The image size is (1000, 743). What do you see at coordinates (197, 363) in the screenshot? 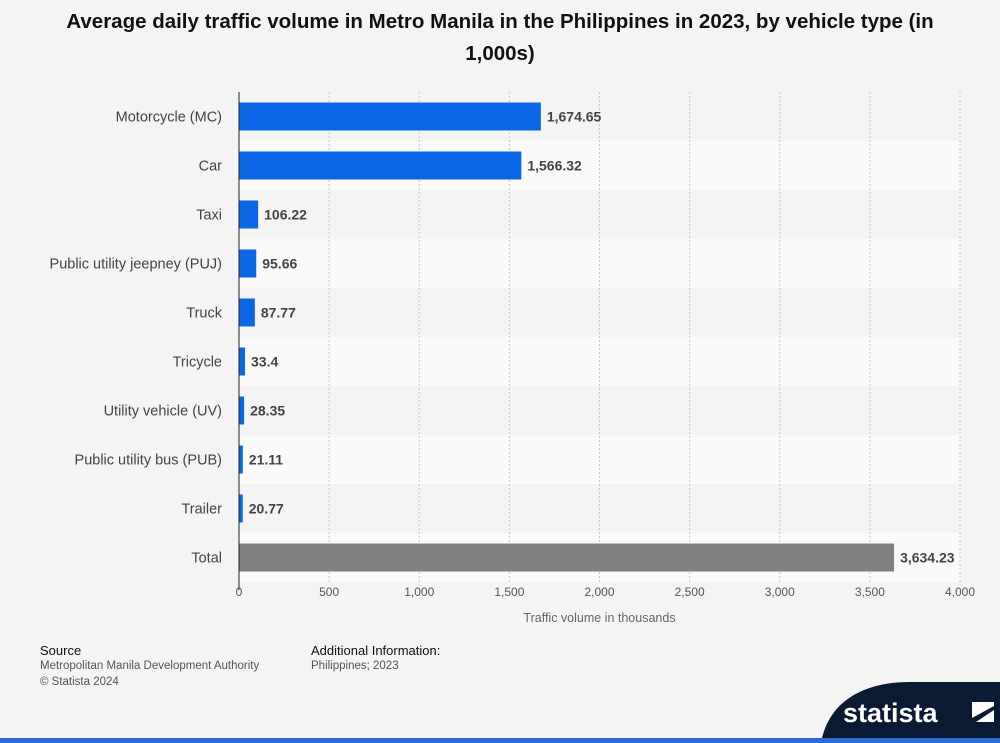
I see `category-label: Tricycle` at bounding box center [197, 363].